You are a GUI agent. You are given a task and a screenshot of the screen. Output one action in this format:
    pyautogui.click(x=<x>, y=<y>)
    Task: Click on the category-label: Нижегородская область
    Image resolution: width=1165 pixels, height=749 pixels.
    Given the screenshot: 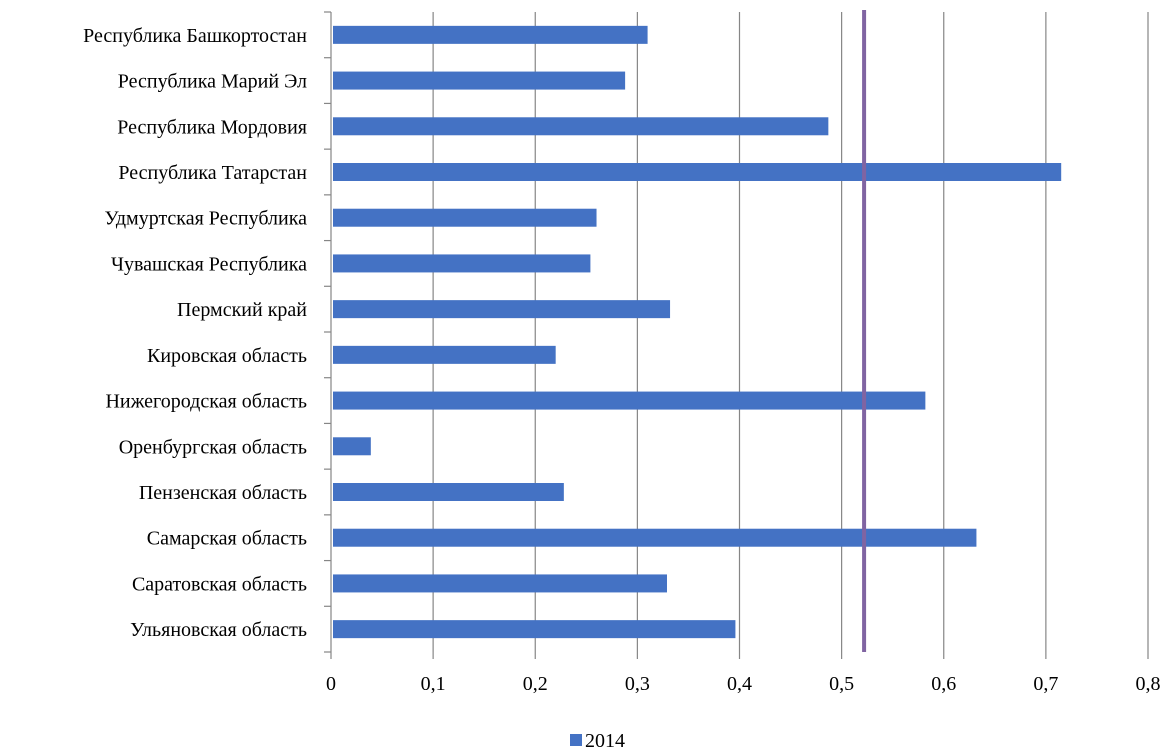 What is the action you would take?
    pyautogui.click(x=206, y=402)
    